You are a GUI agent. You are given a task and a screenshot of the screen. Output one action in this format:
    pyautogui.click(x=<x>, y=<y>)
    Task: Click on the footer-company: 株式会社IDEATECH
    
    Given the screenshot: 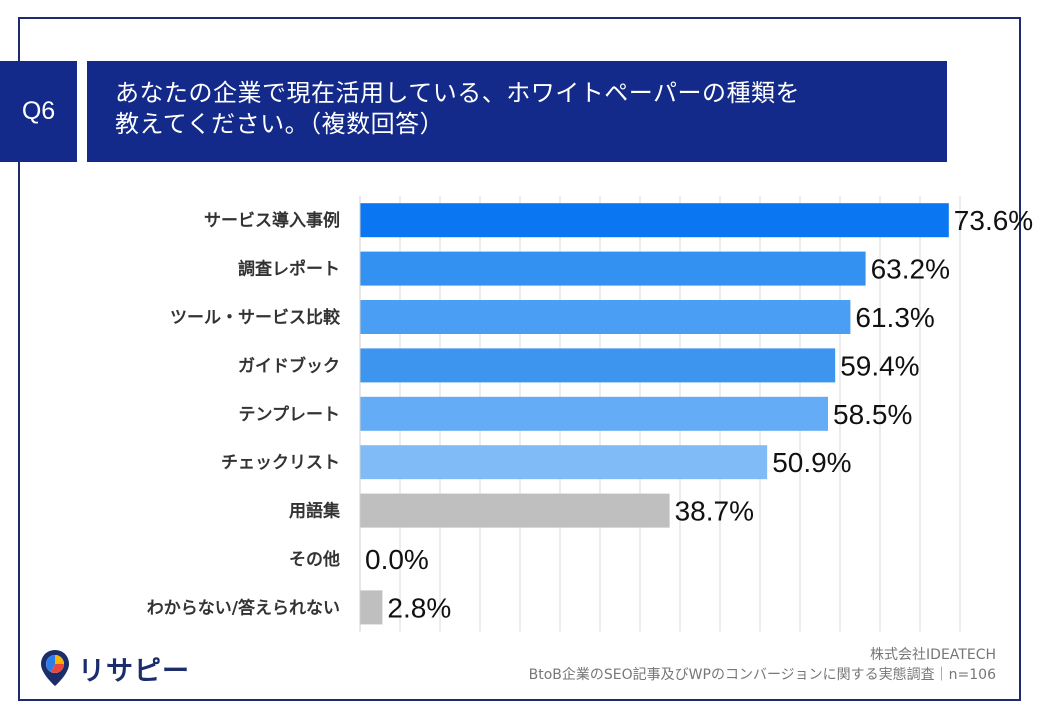 What is the action you would take?
    pyautogui.click(x=933, y=655)
    